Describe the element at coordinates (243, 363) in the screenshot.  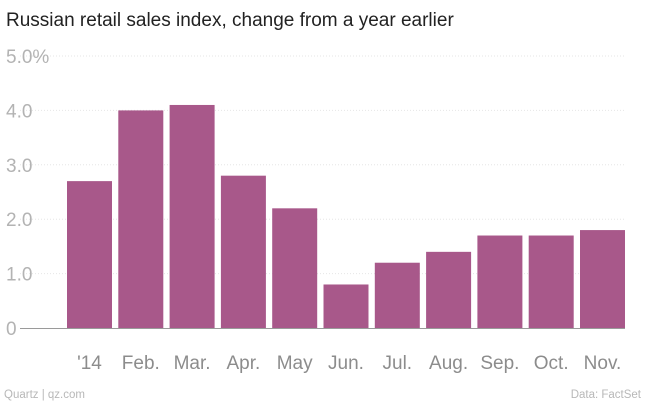
I see `x-tick-label: Apr.` at that location.